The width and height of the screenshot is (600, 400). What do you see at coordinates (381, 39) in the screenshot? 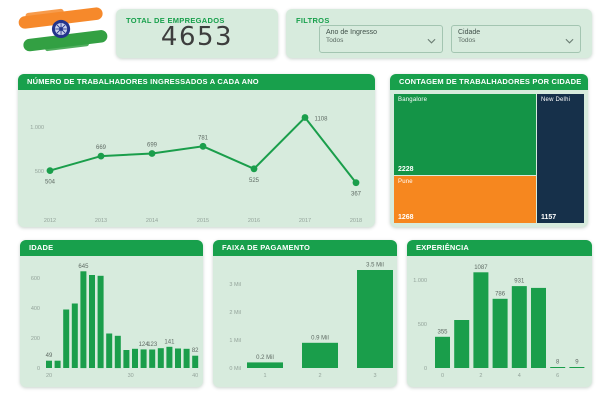
I see `year-filter-dropdown: Ano de Ingresso Todos` at bounding box center [381, 39].